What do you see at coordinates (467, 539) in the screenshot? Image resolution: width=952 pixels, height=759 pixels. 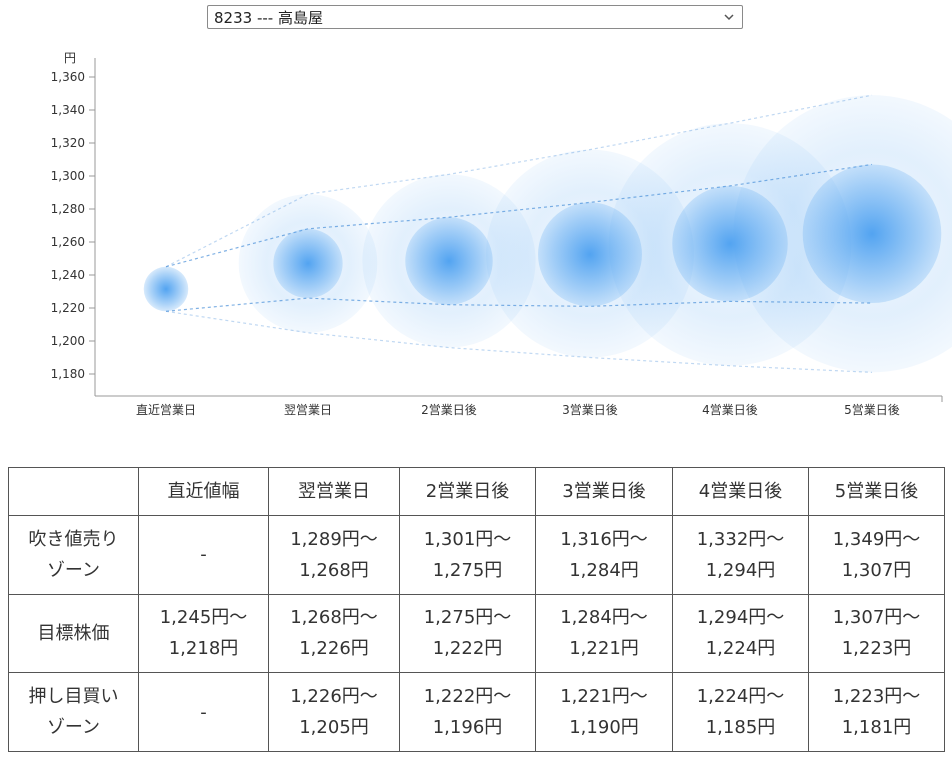 I see `price-value: 1,301円～` at bounding box center [467, 539].